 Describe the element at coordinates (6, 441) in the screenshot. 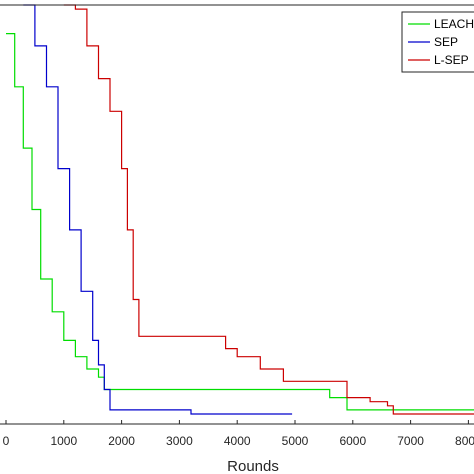

I see `x-tick-label-0: 0` at that location.